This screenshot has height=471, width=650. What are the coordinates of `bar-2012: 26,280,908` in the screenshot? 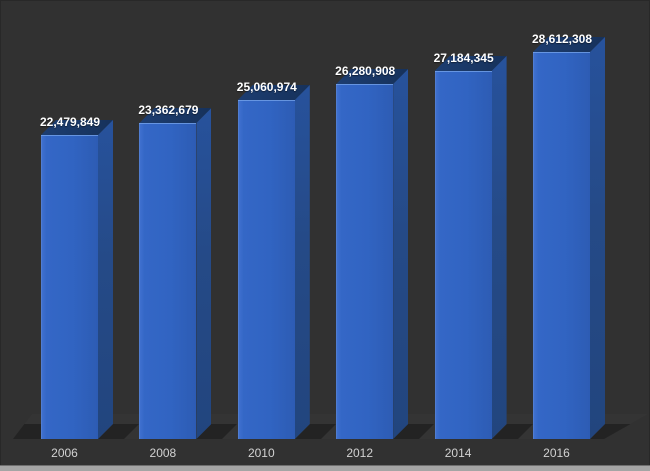 It's located at (372, 252).